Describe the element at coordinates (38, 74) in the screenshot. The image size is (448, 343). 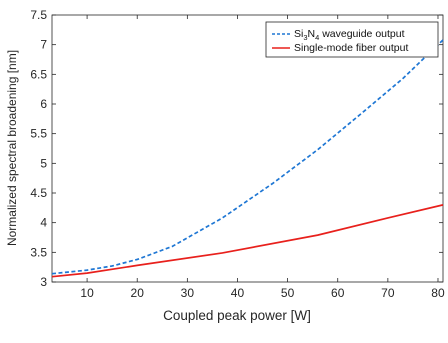
I see `y-tick-label: 6.5` at that location.